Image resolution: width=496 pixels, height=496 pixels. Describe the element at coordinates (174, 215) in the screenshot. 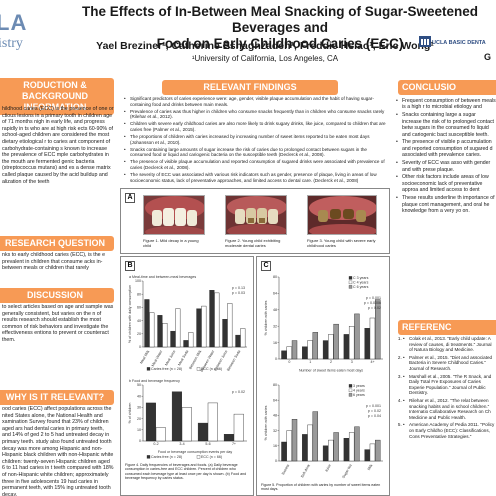

I see `tooth-photo-mild` at that location.